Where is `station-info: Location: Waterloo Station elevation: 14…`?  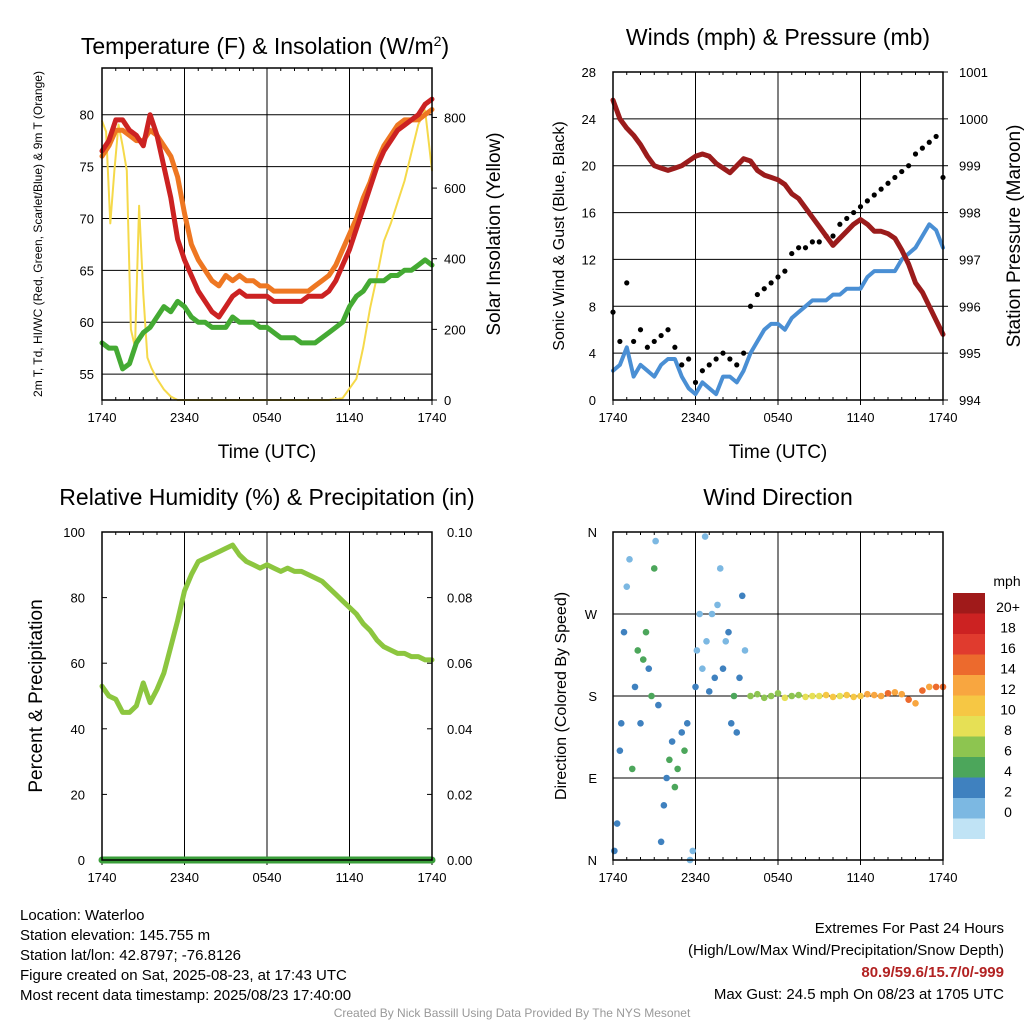 station-info: Location: Waterloo Station elevation: 14… is located at coordinates (185, 956).